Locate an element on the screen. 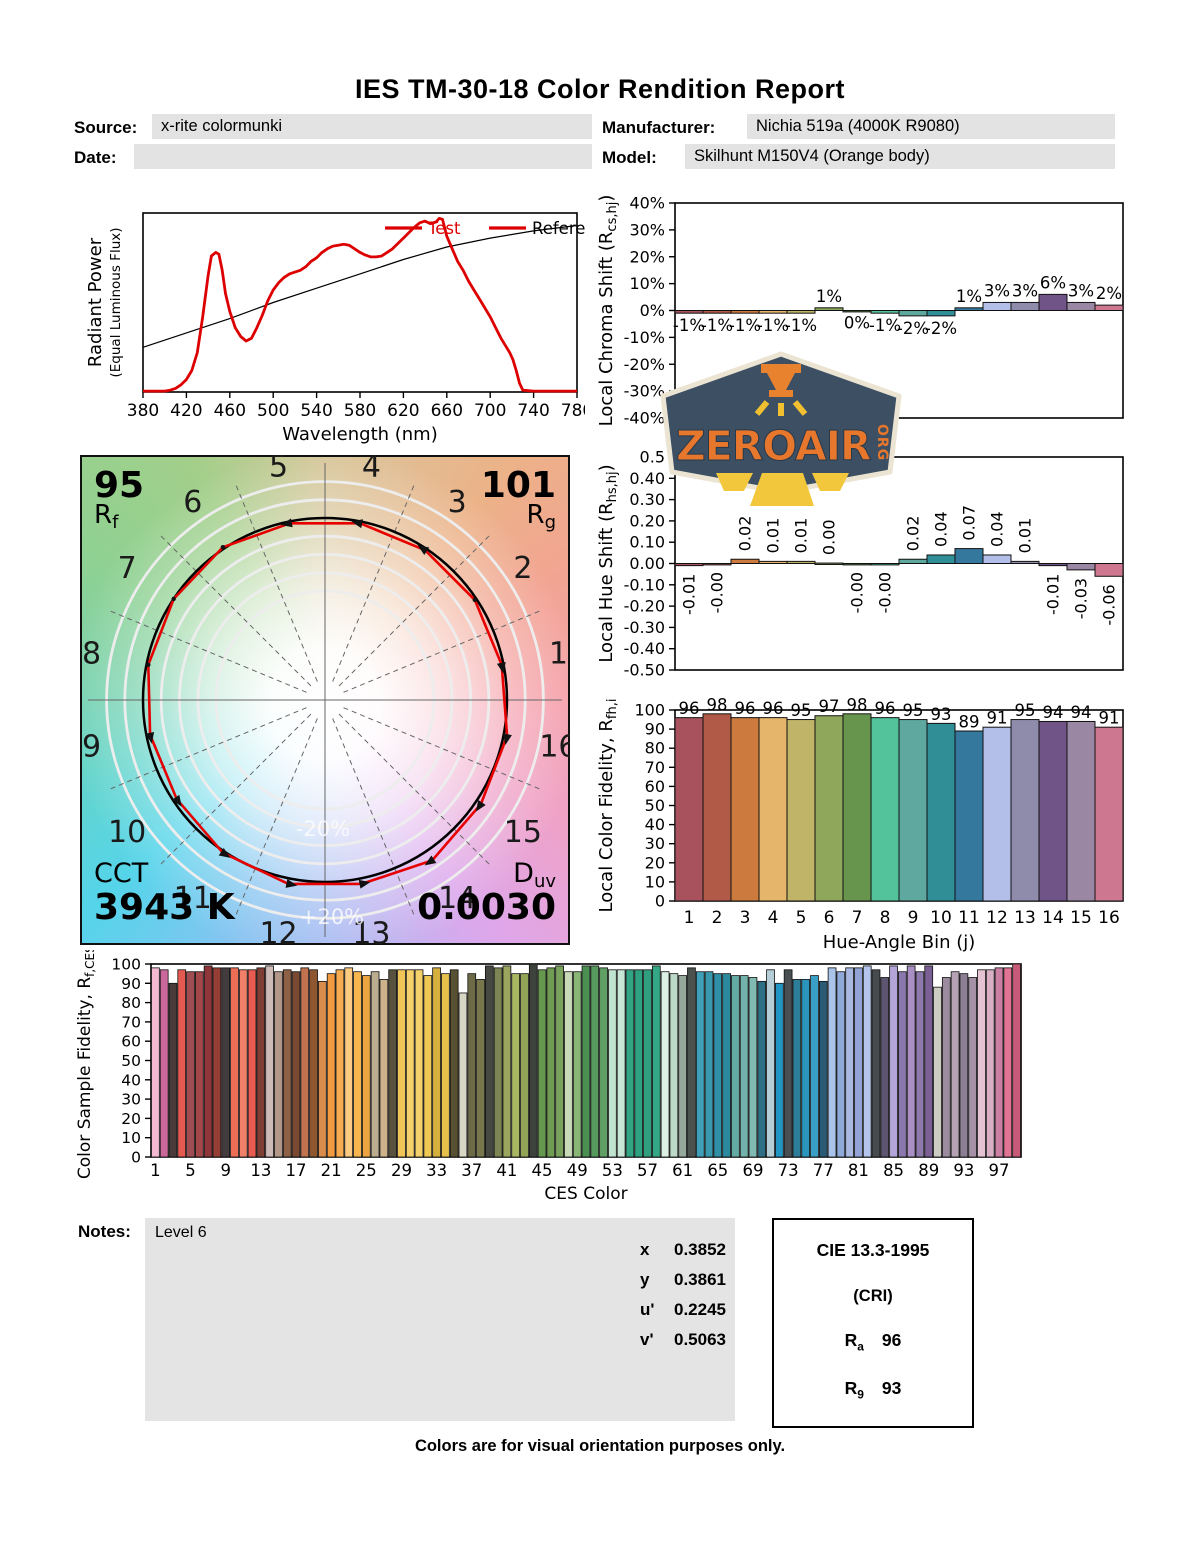 Image resolution: width=1200 pixels, height=1550 pixels. svg-text: 37 is located at coordinates (471, 1170).